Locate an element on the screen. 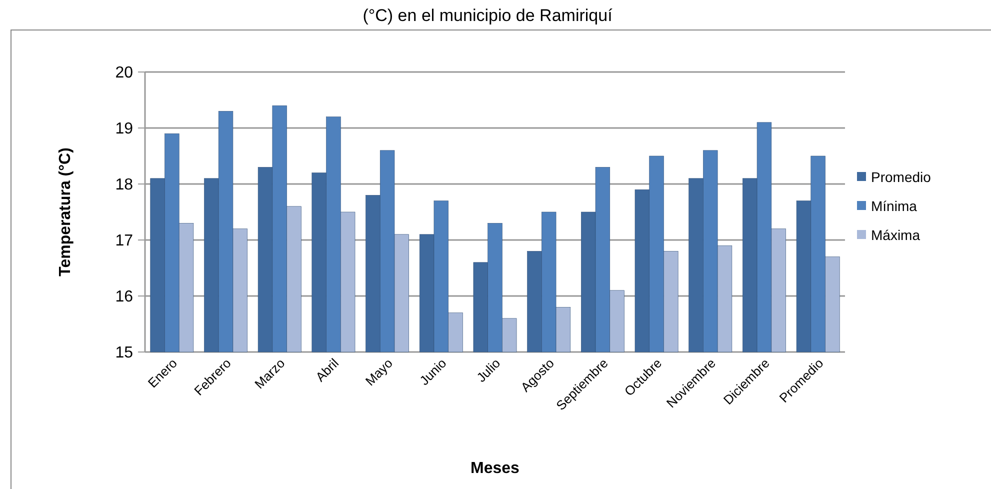 The height and width of the screenshot is (489, 991). legend-label: Mínima is located at coordinates (894, 206).